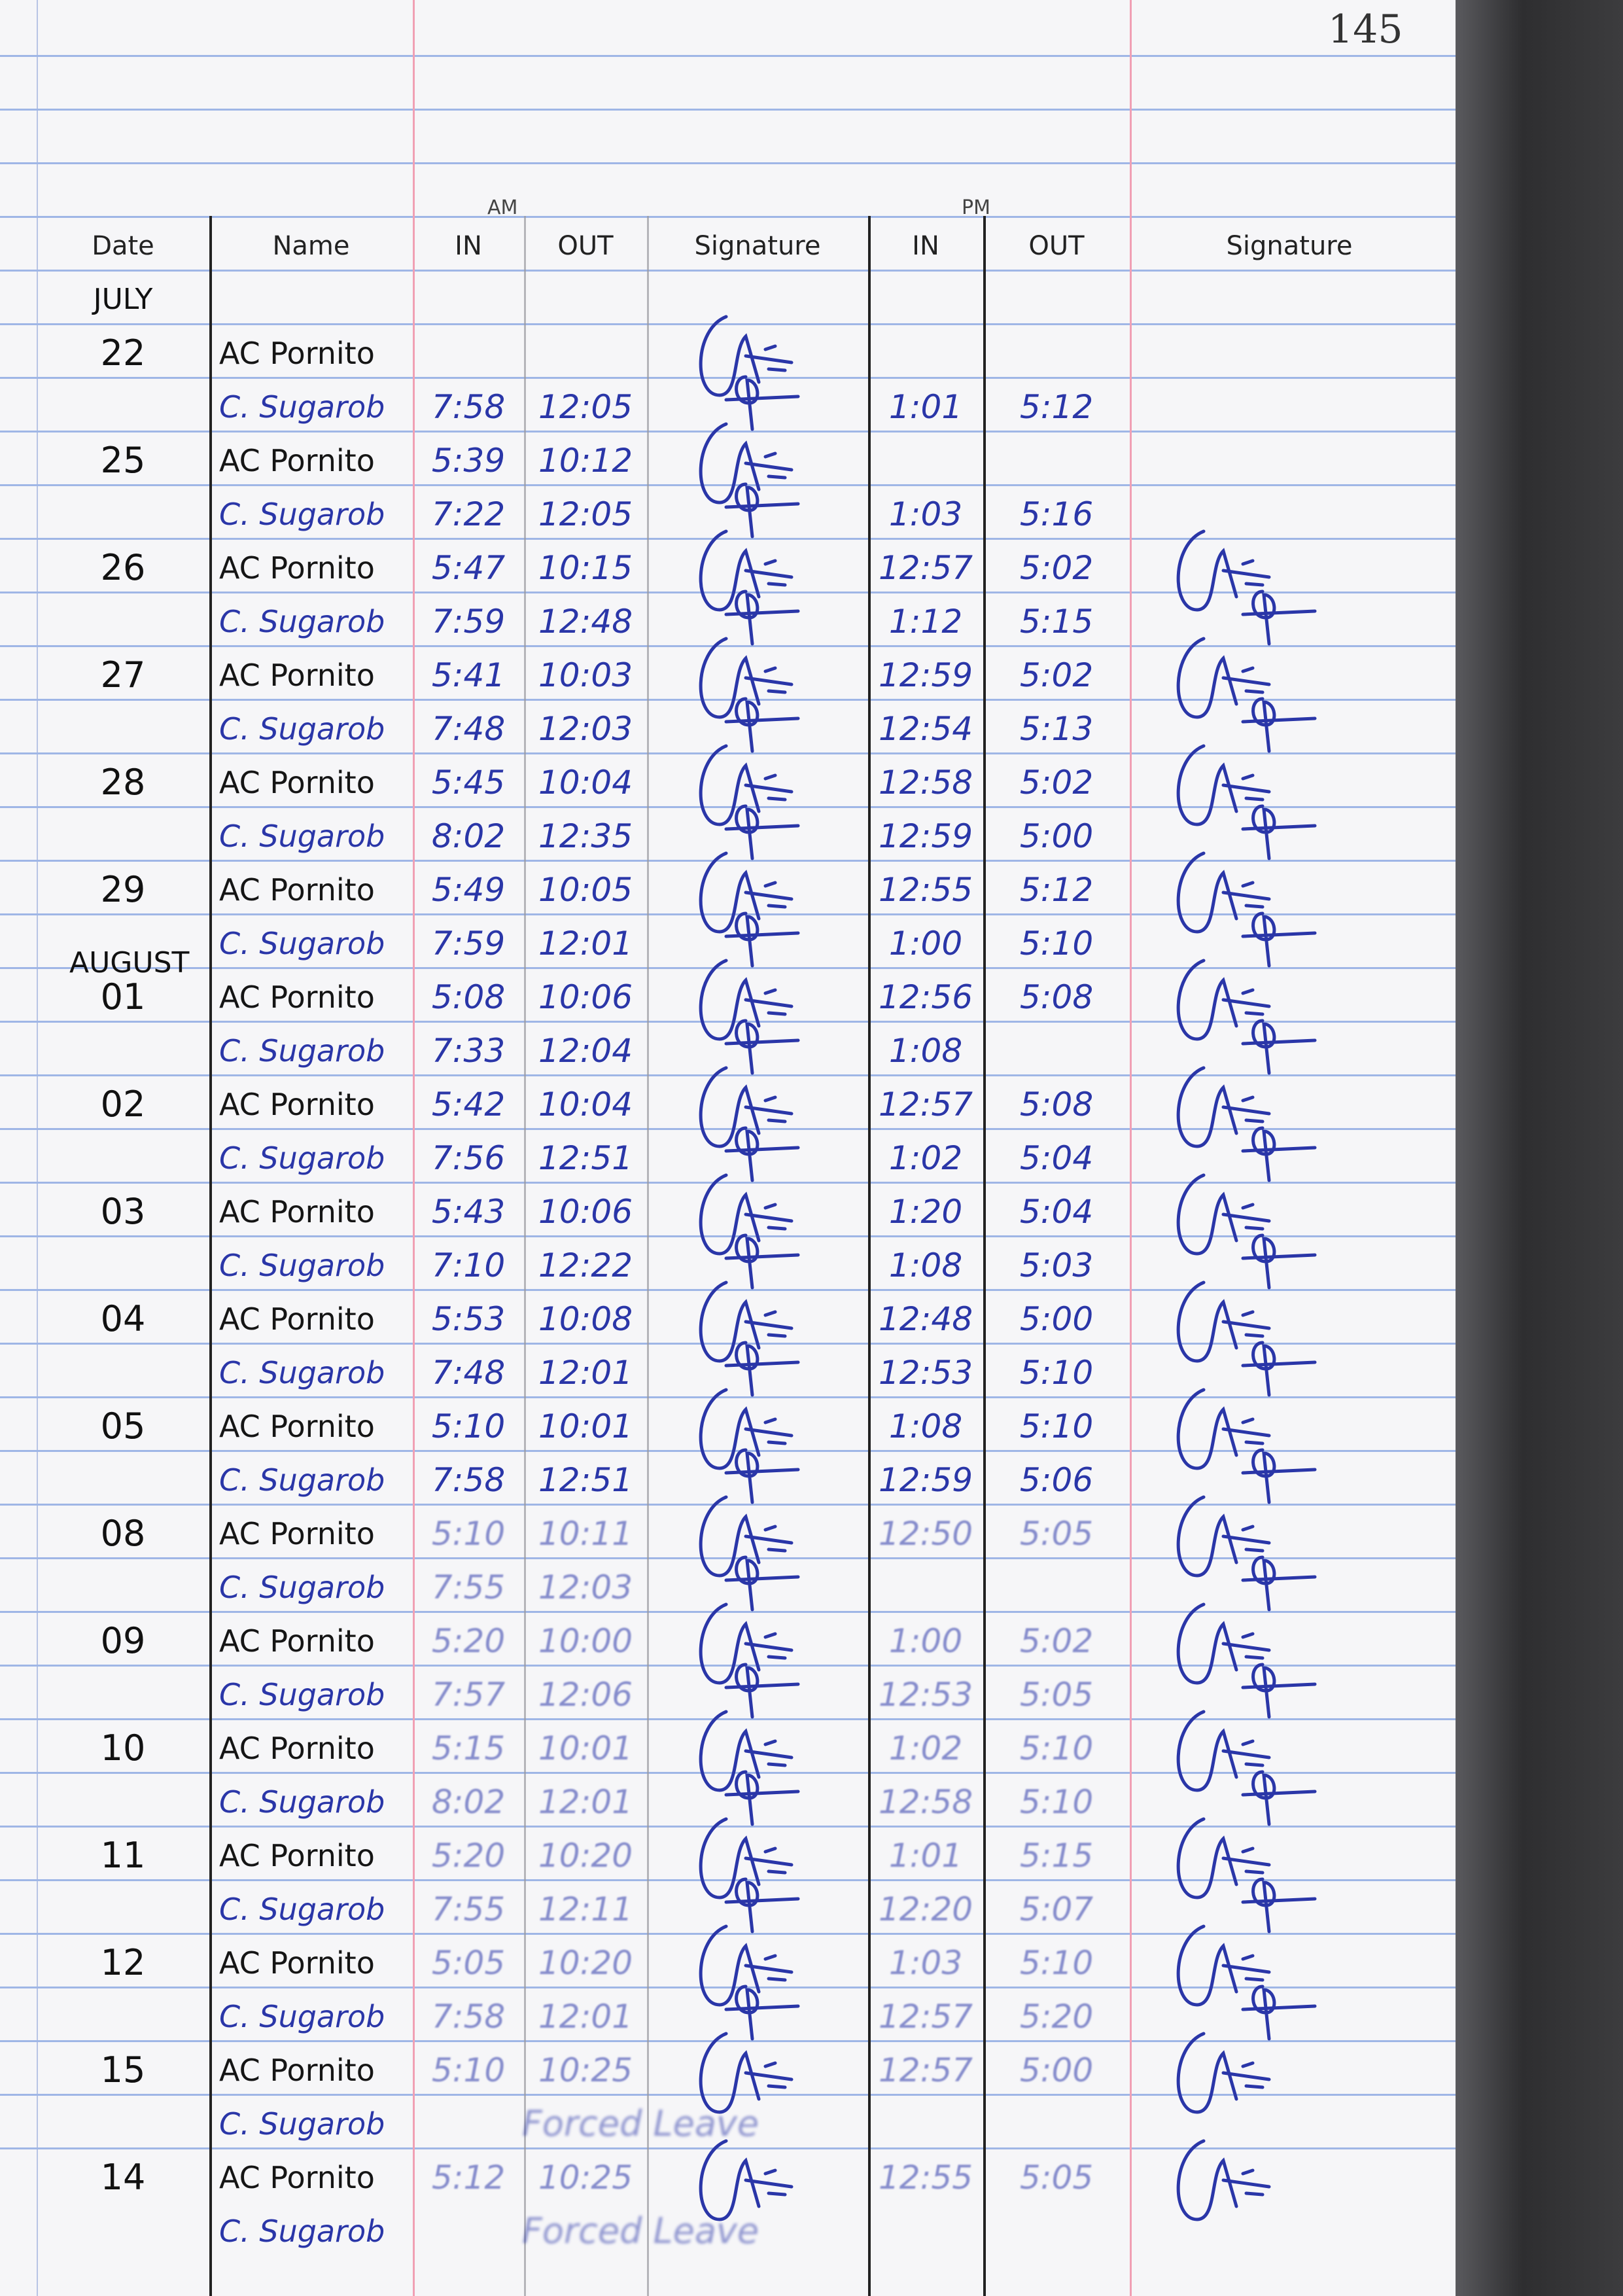  Describe the element at coordinates (640, 2231) in the screenshot. I see `leave-note: Forced Leave` at that location.